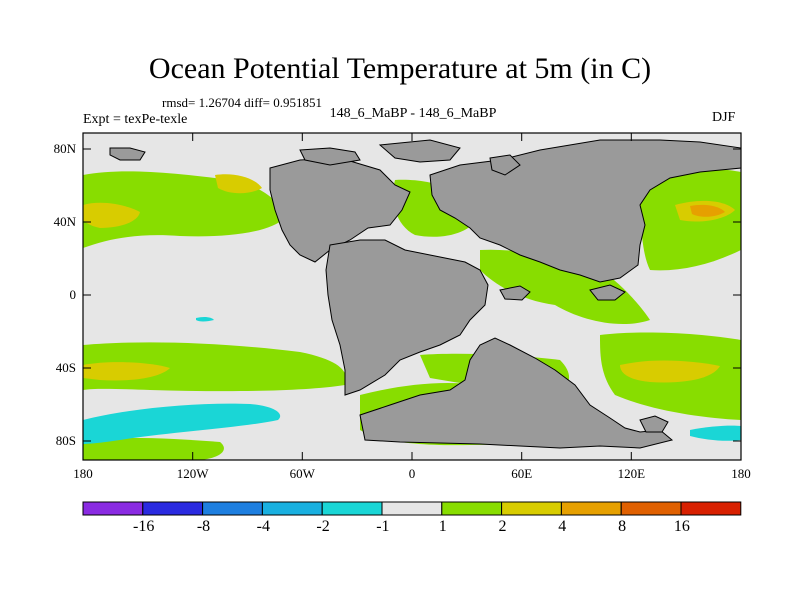  What do you see at coordinates (631, 473) in the screenshot?
I see `x-tick-label: 120E` at bounding box center [631, 473].